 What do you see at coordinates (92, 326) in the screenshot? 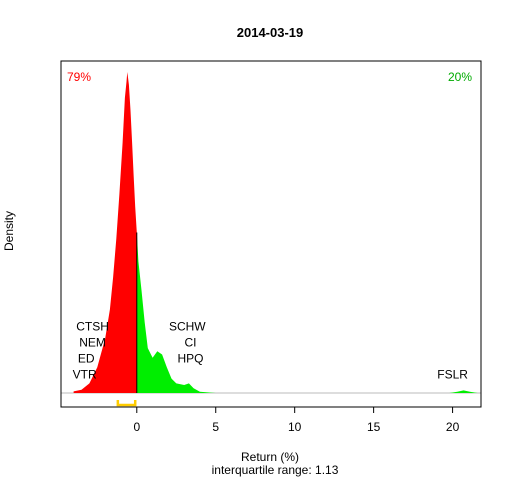
I see `ticker-label: CTSH` at bounding box center [92, 326].